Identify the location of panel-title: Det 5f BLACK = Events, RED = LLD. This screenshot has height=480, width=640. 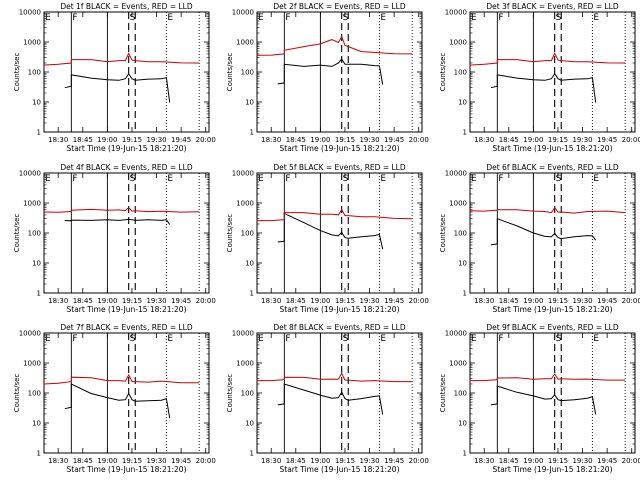
(339, 167).